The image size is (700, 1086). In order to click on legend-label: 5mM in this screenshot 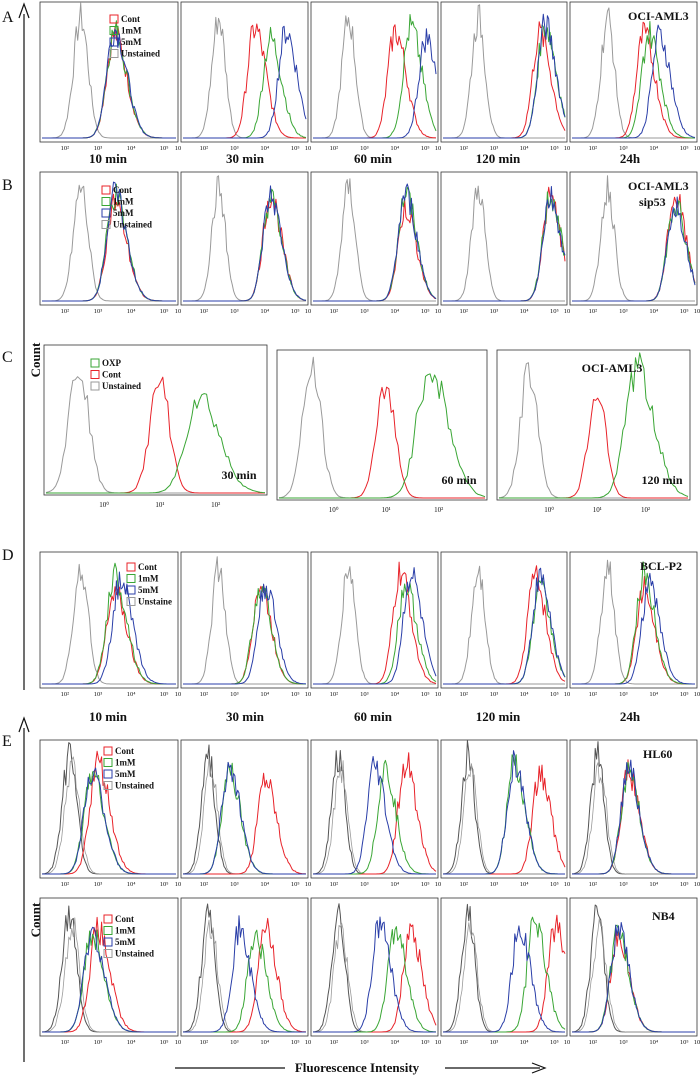, I will do `click(148, 590)`.